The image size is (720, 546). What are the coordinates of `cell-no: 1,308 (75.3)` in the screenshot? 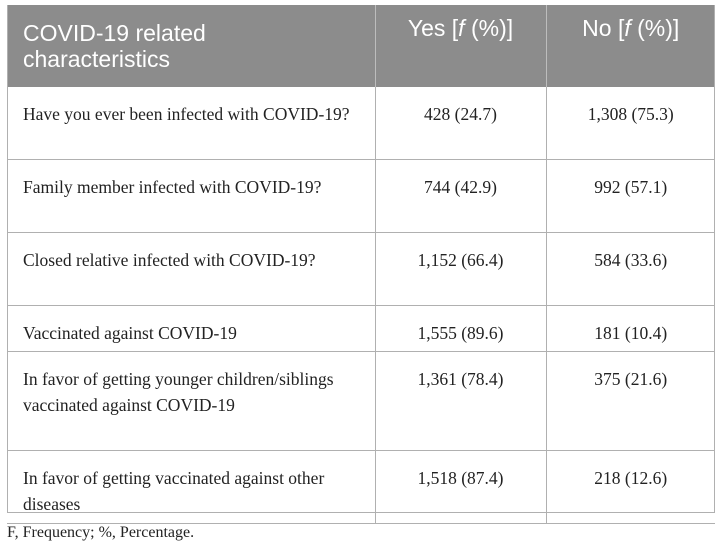 It's located at (630, 123).